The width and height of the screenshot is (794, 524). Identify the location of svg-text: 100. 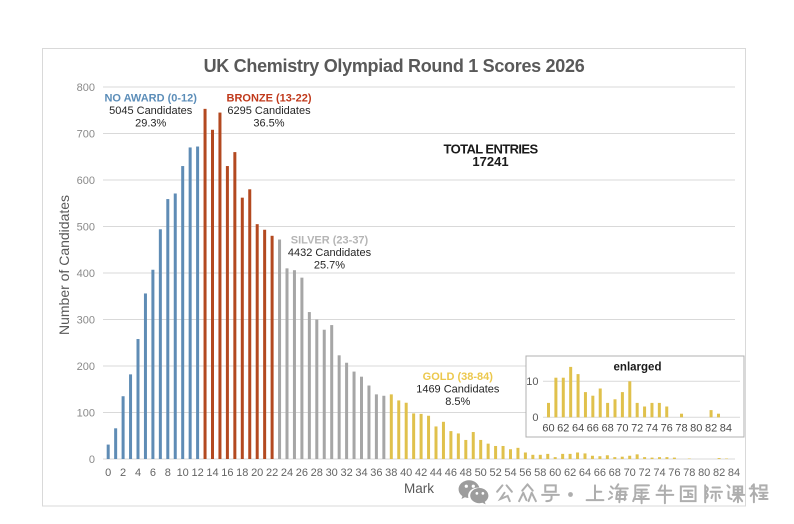
(86, 413).